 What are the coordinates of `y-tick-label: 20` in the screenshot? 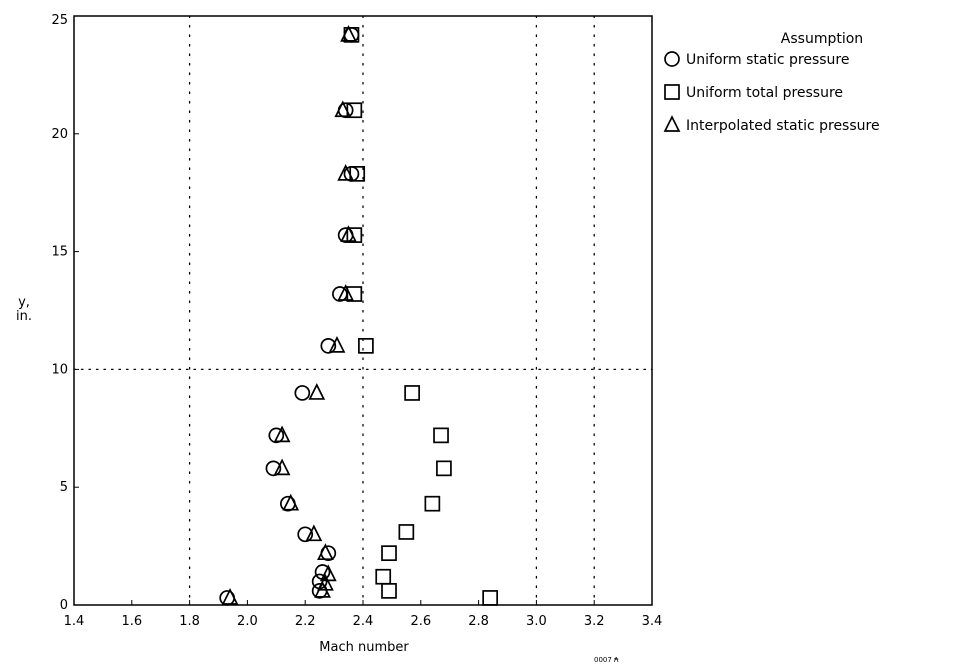 It's located at (59, 134).